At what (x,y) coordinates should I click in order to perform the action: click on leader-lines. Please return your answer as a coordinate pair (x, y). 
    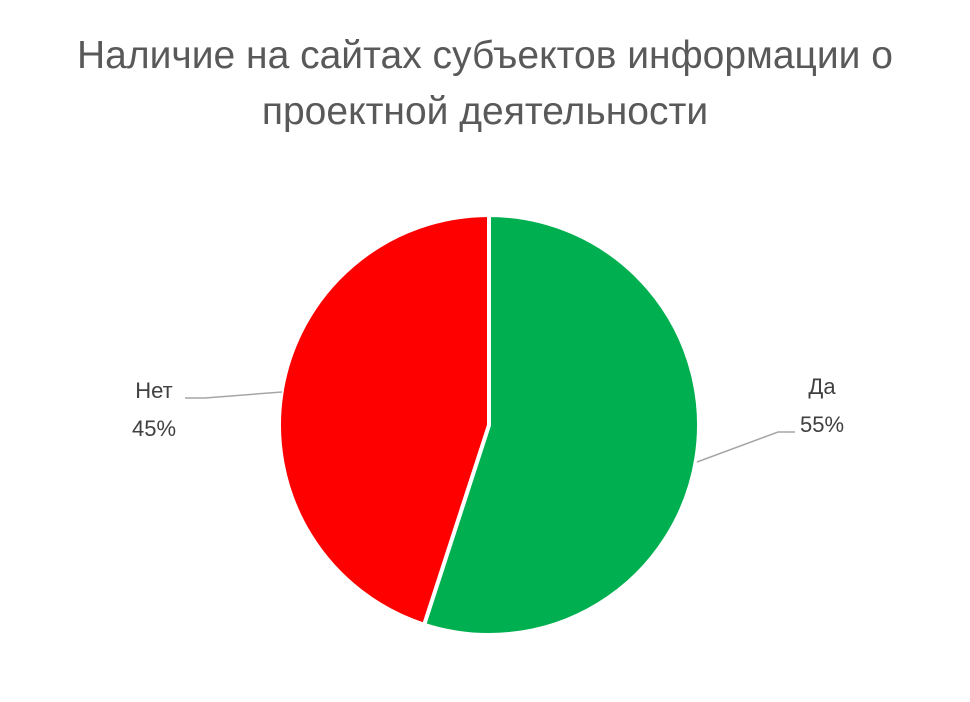
    Looking at the image, I should click on (490, 427).